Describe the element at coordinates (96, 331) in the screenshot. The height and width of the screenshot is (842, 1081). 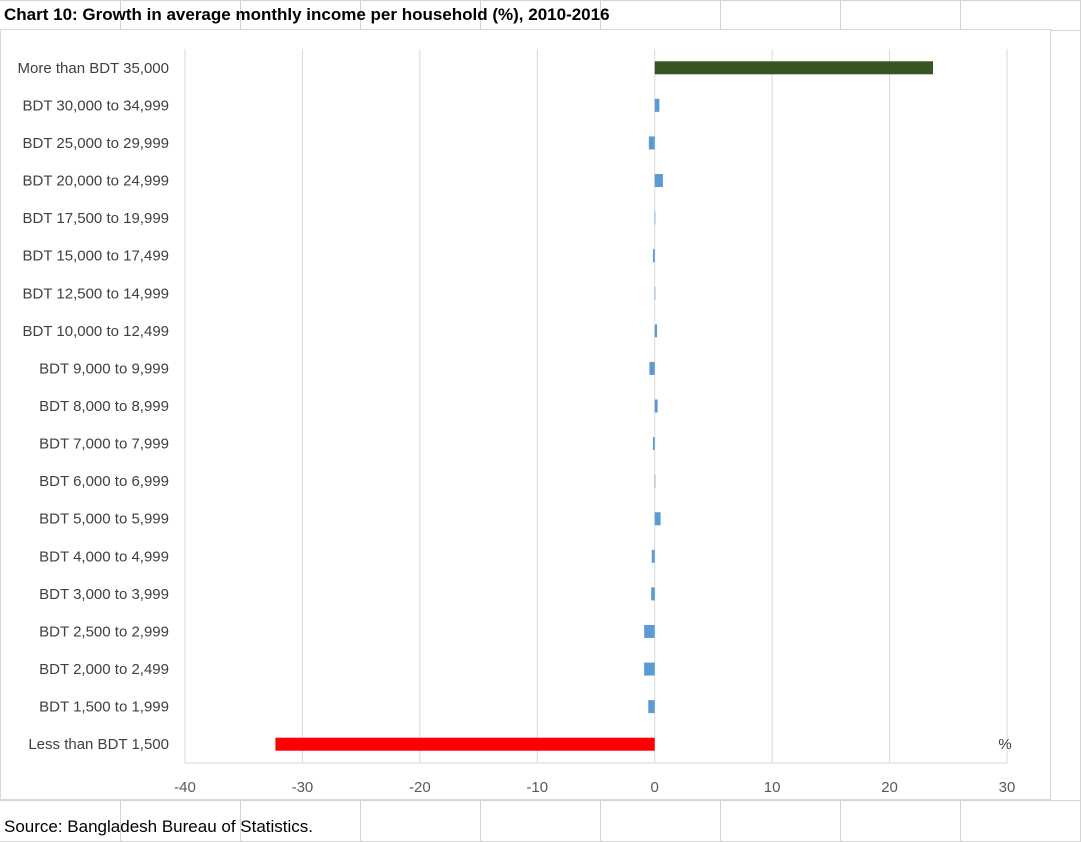
I see `category-label: BDT 10,000 to 12,499` at that location.